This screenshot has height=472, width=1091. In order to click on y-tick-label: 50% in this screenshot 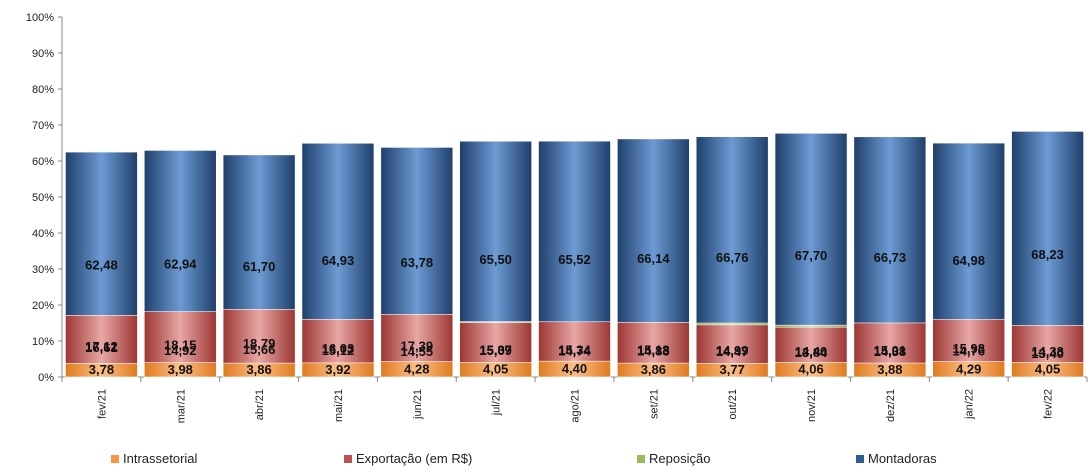, I will do `click(43, 198)`.